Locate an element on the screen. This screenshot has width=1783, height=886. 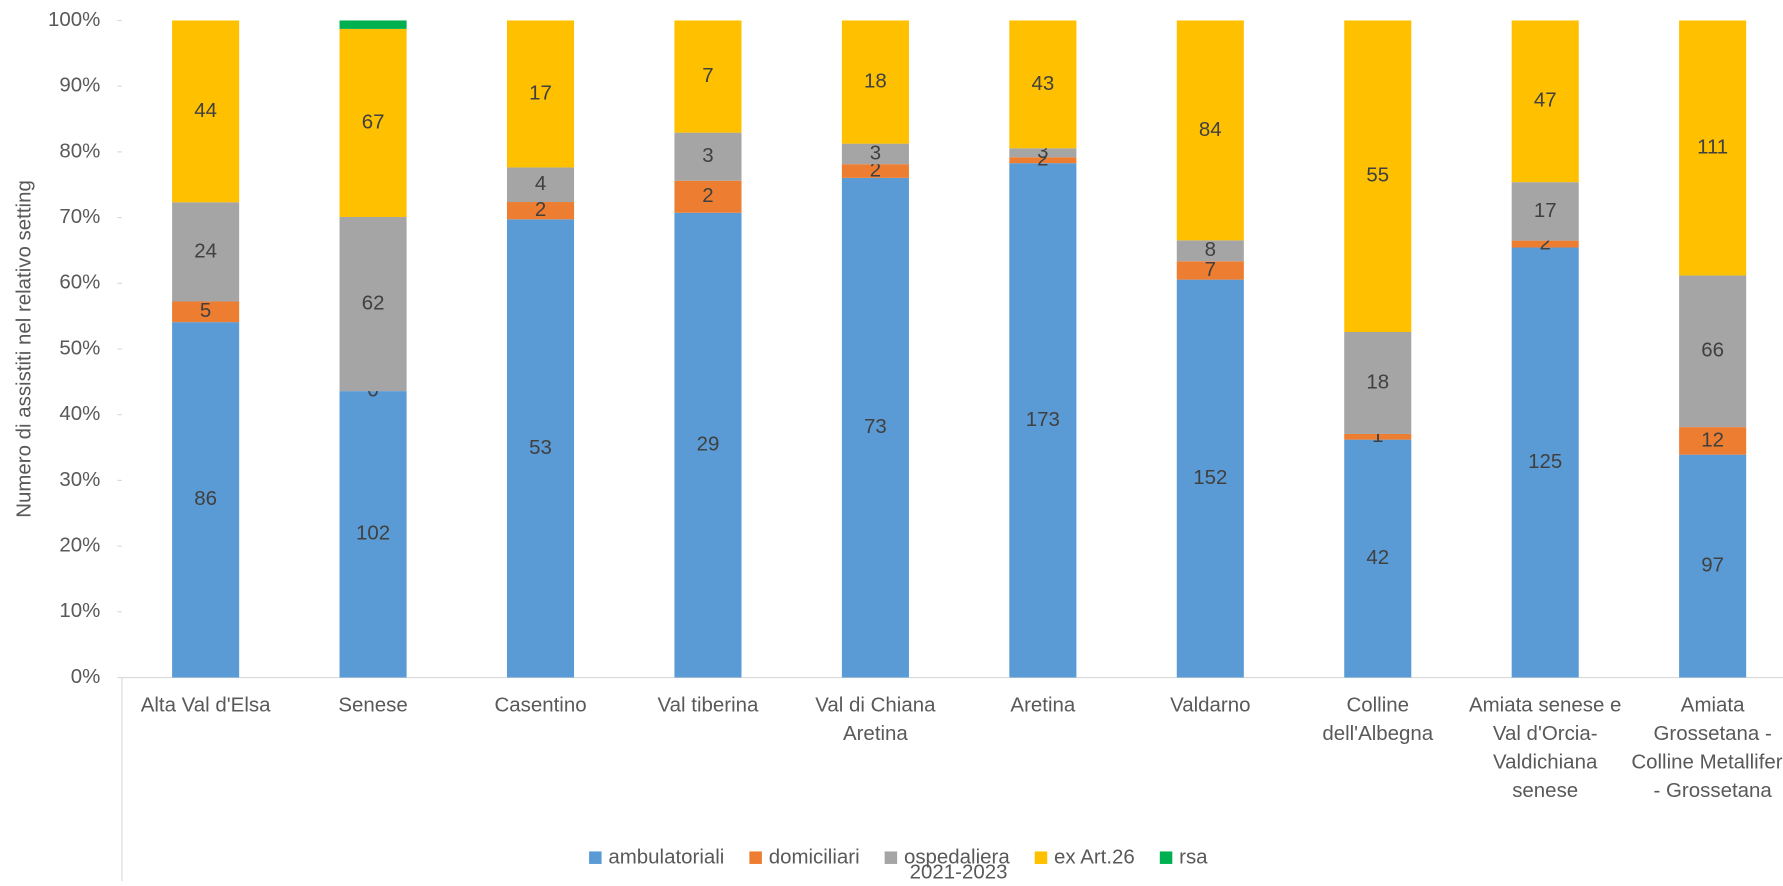
y-tick-label: 100% is located at coordinates (74, 19).